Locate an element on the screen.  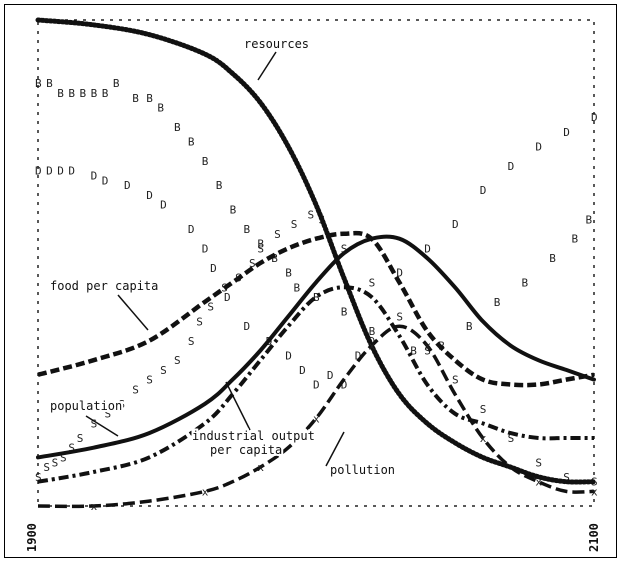
x-tick-label-start: 1900 is located at coordinates (32, 537).